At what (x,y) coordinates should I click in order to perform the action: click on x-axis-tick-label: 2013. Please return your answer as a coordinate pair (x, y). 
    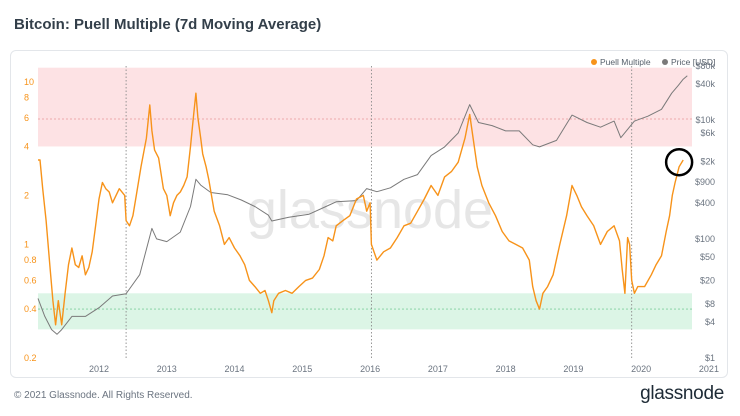
    Looking at the image, I should click on (167, 369).